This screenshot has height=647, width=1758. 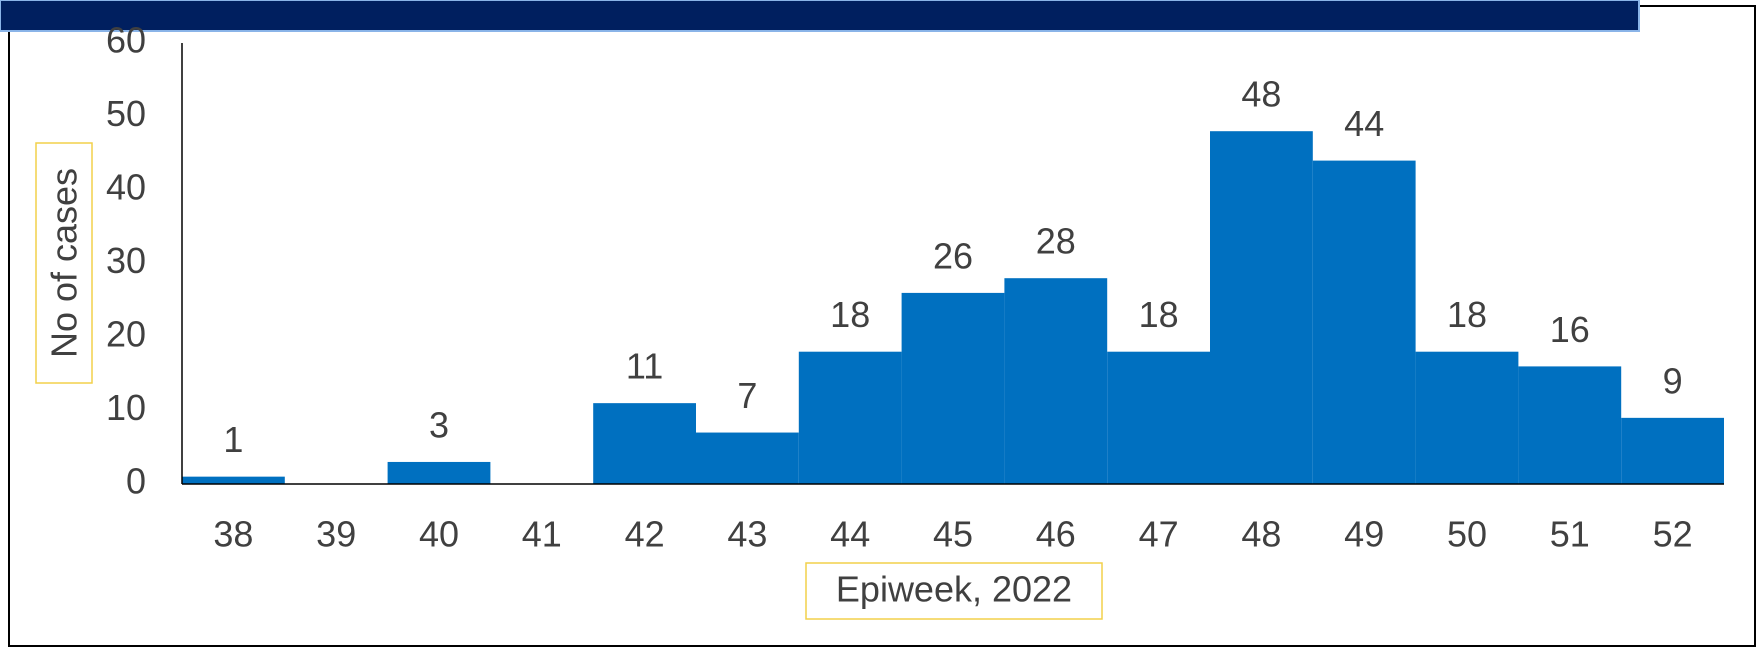 What do you see at coordinates (439, 424) in the screenshot?
I see `data-label: 3` at bounding box center [439, 424].